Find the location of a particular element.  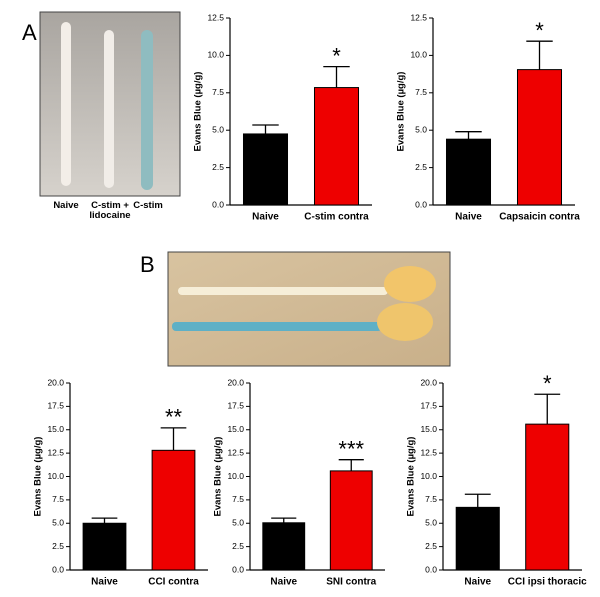

photo-label: C-stim + lidocaine is located at coordinates (110, 210).